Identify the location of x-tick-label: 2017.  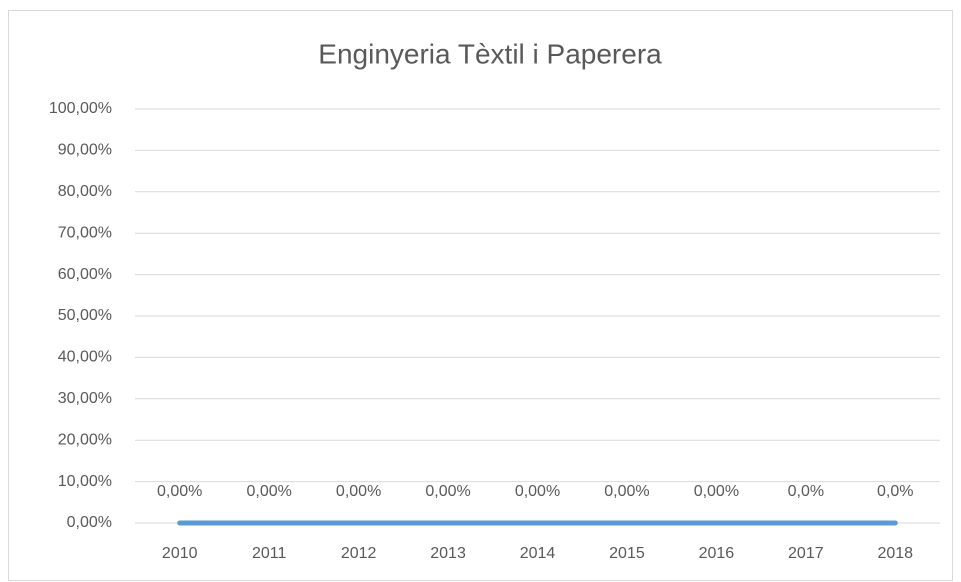
(806, 553).